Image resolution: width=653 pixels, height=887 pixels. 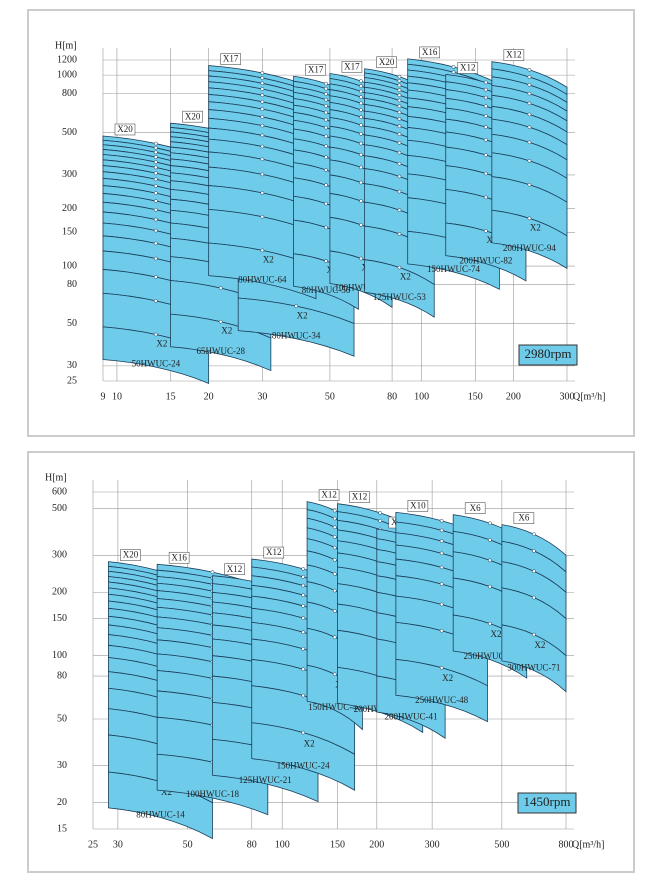 I want to click on stage-label: X20, so click(x=387, y=62).